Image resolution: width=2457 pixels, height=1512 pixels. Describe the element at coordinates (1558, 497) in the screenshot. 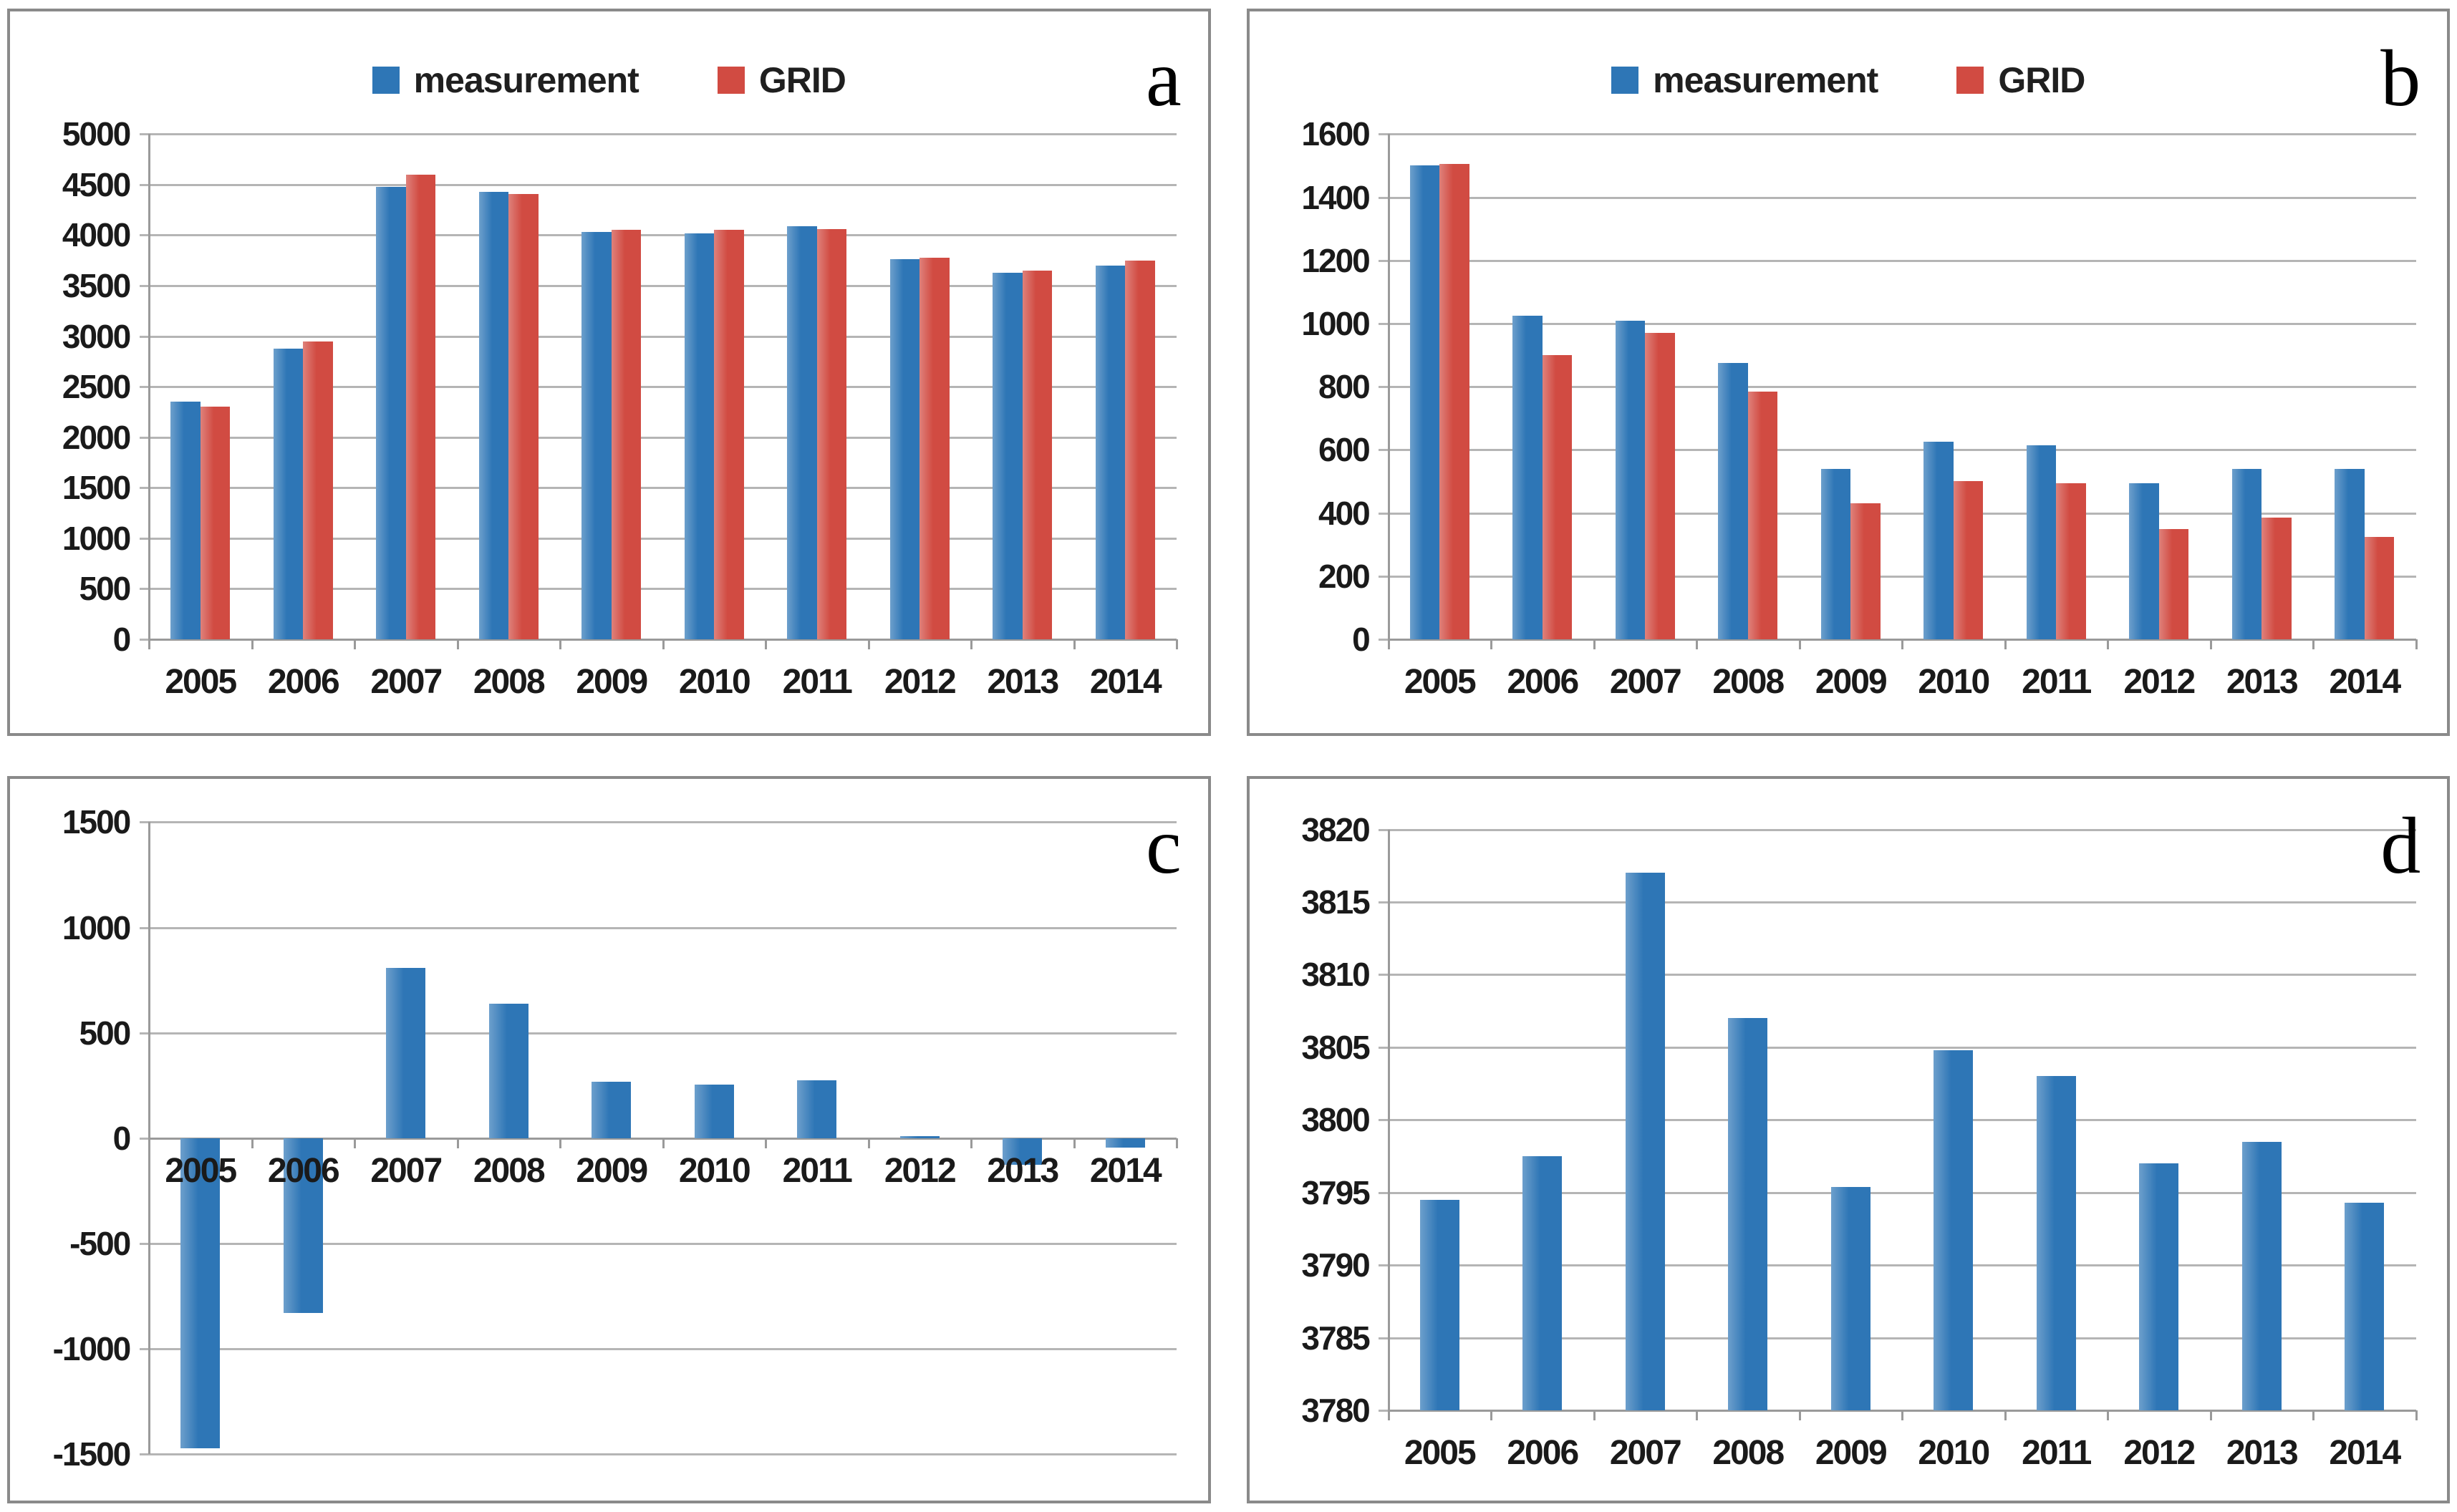

I see `bar-GRID-2006` at that location.